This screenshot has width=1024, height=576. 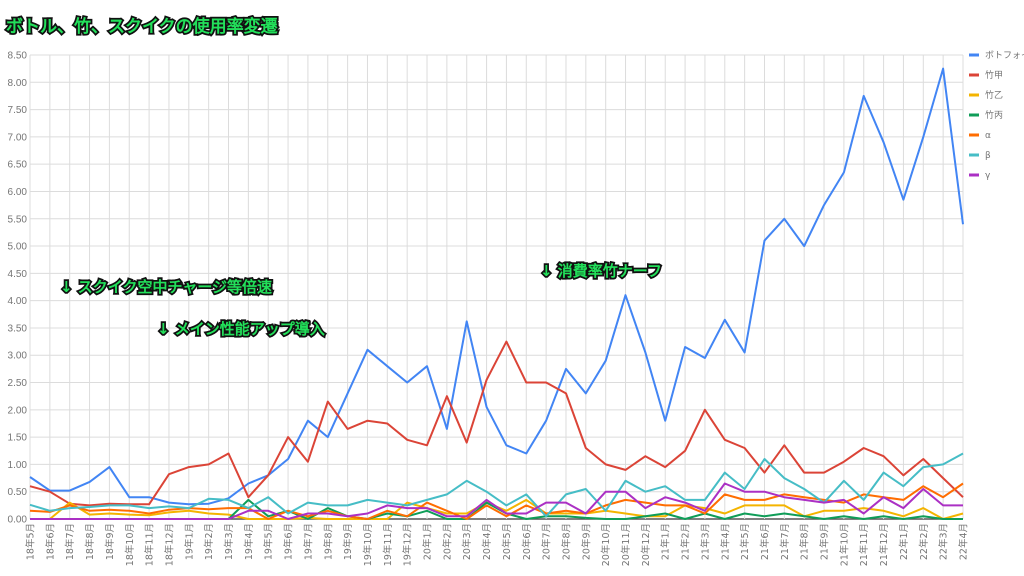 What do you see at coordinates (18, 492) in the screenshot?
I see `y-tick-label: 0.50` at bounding box center [18, 492].